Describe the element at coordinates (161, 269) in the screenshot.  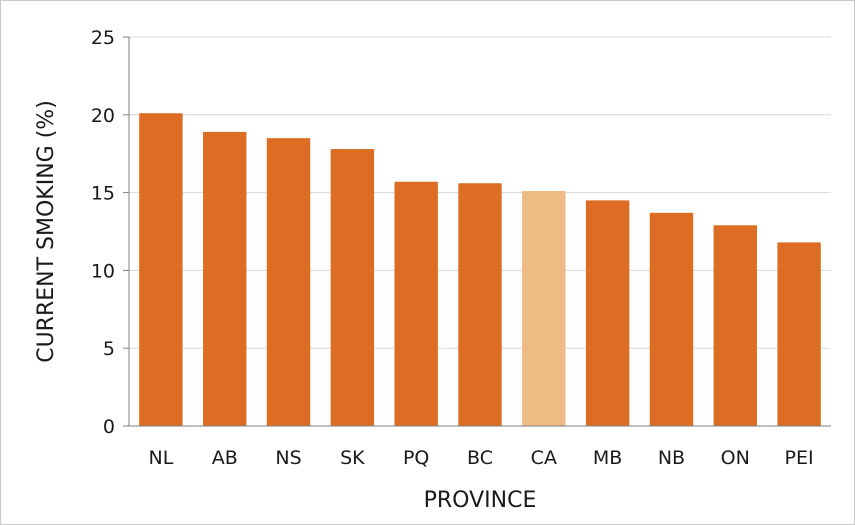
I see `bar-nl` at that location.